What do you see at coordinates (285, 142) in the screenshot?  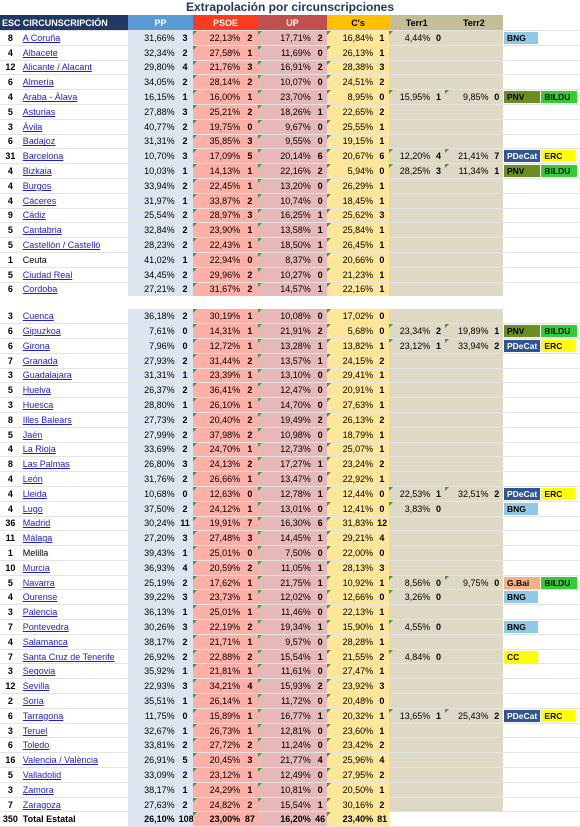 I see `up-percent: 9,55%` at bounding box center [285, 142].